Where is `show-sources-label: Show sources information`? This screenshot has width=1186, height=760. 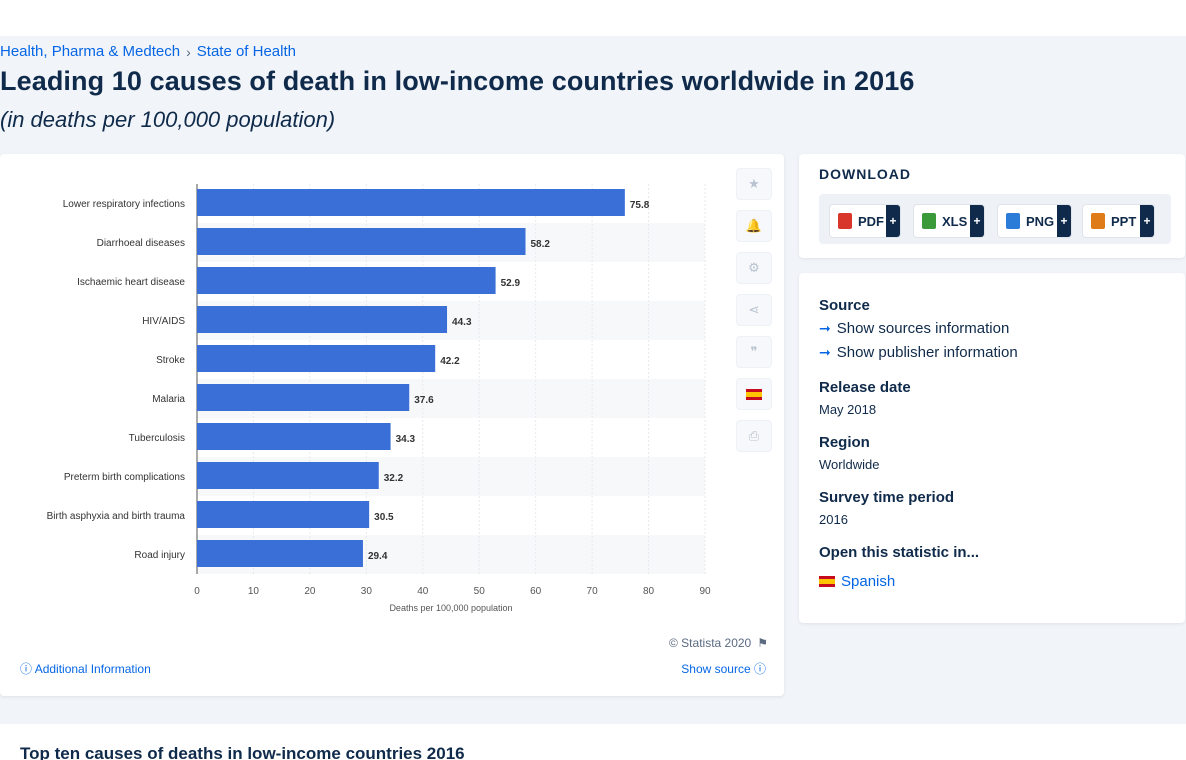 show-sources-label: Show sources information is located at coordinates (923, 328).